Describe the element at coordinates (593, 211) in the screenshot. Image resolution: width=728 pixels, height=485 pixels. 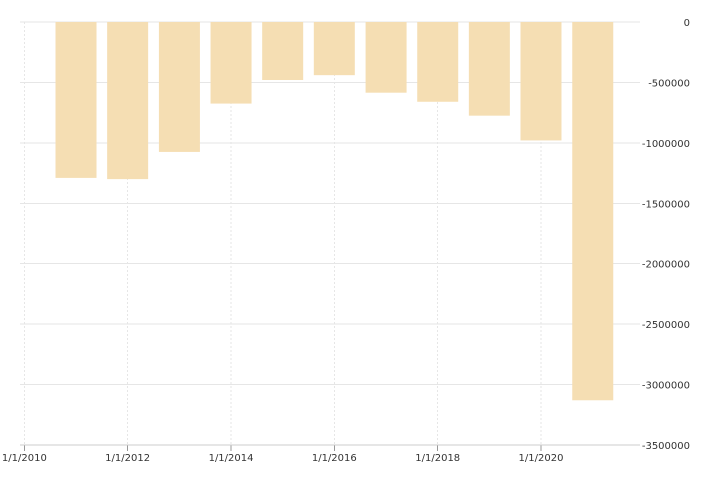
I see `bar-2021` at that location.